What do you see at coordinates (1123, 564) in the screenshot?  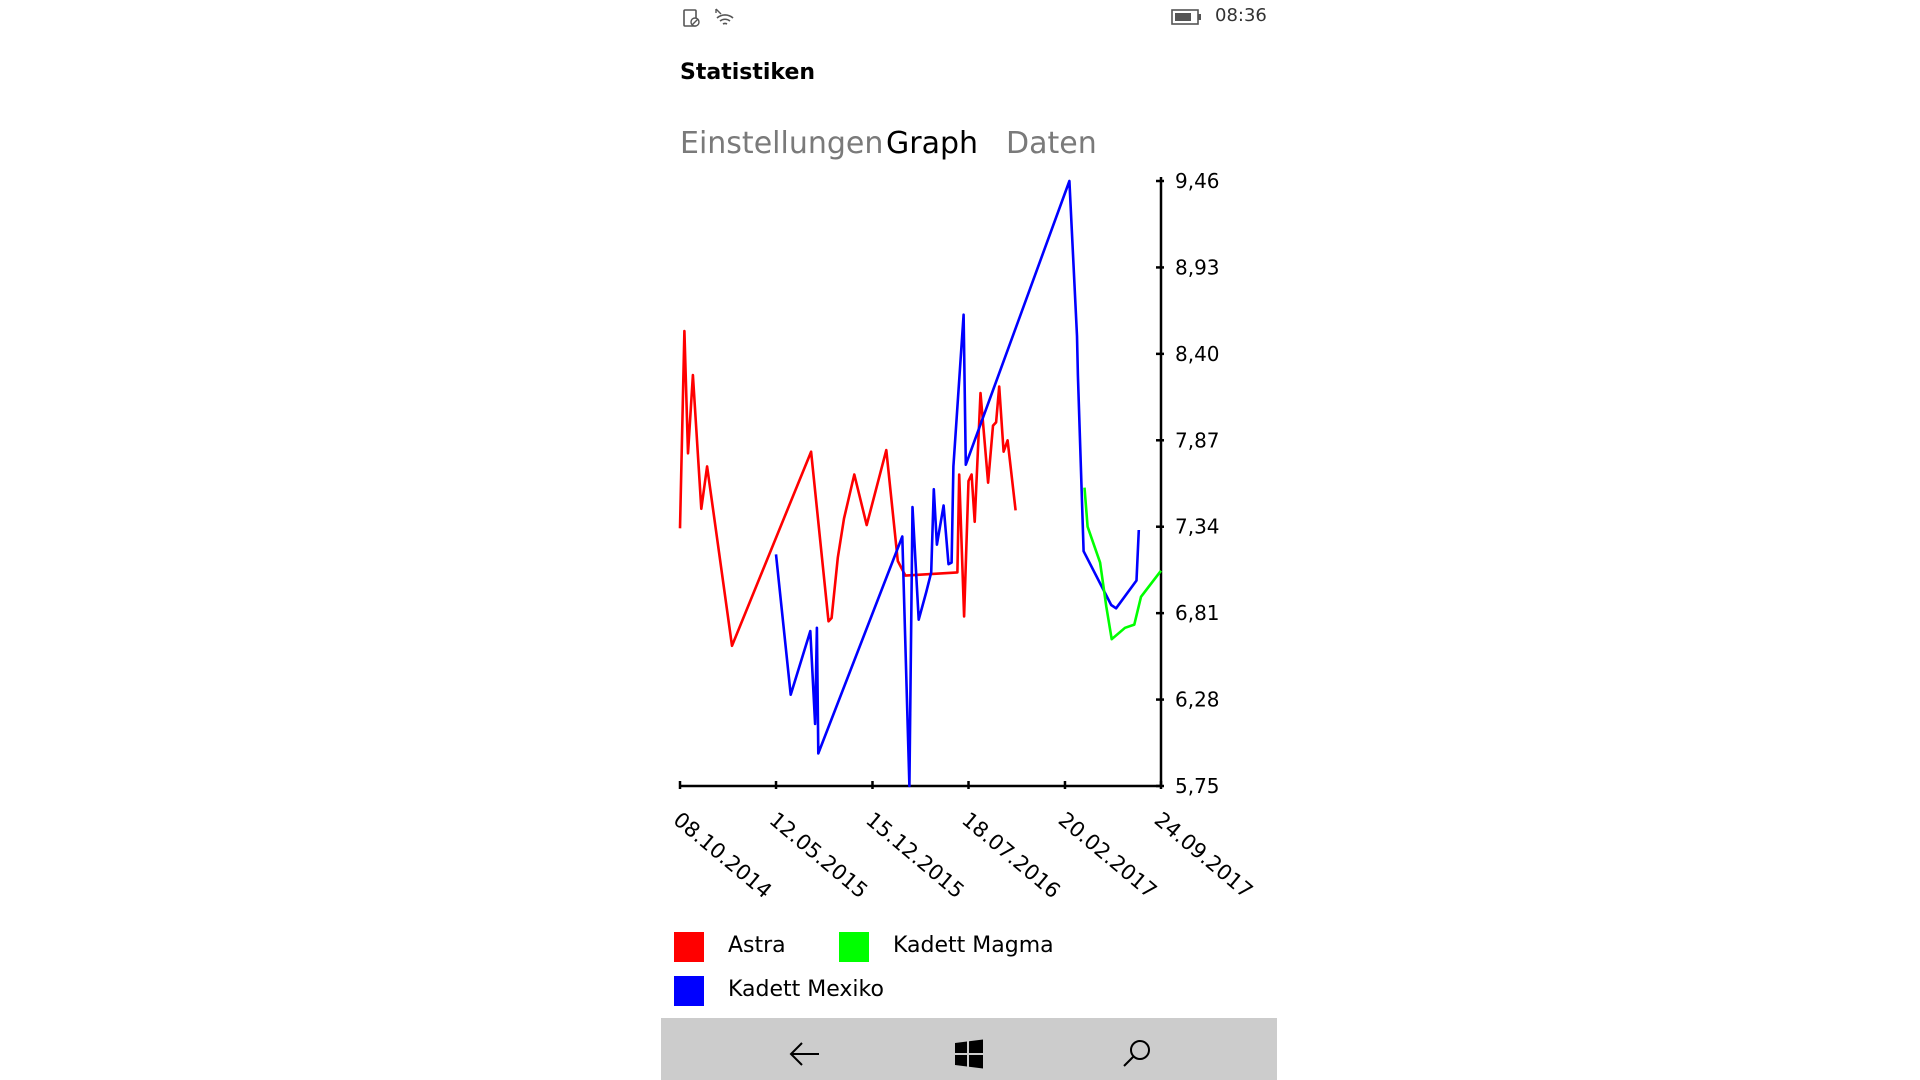 I see `series-line-kadett-magma` at bounding box center [1123, 564].